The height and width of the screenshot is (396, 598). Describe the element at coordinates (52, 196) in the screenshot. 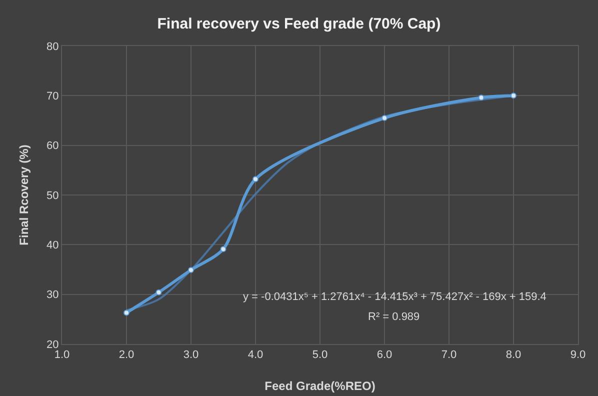

I see `y-tick-label: 50` at that location.